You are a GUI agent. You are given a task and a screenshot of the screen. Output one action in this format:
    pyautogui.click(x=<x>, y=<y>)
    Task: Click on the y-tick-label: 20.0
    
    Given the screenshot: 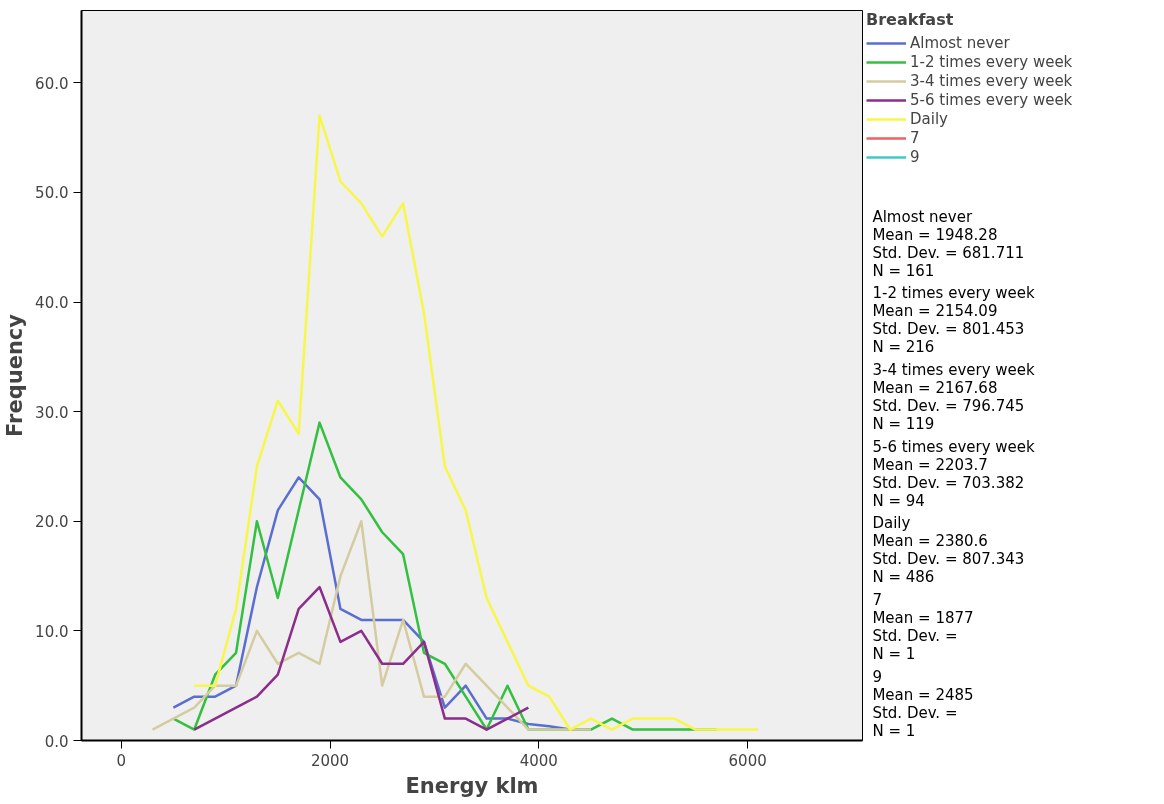 What is the action you would take?
    pyautogui.click(x=52, y=522)
    